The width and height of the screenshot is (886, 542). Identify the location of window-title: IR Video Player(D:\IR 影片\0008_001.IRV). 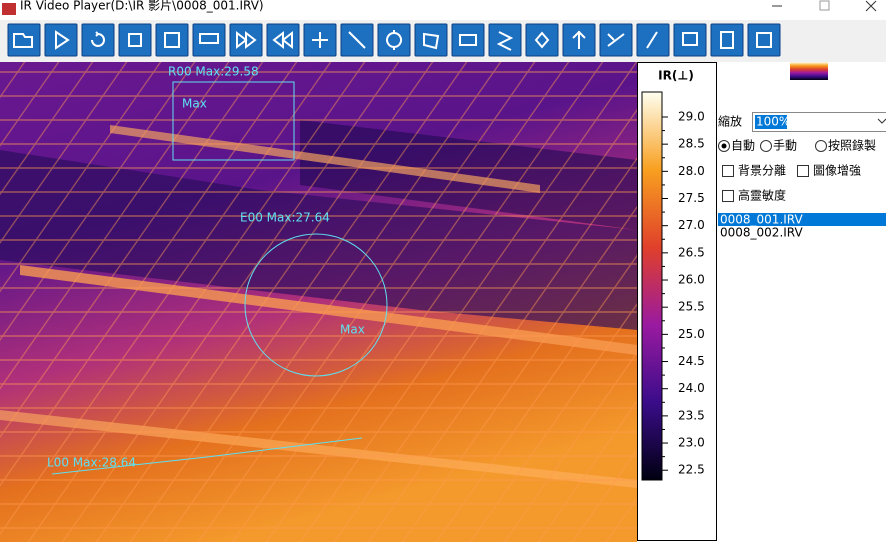
(142, 6).